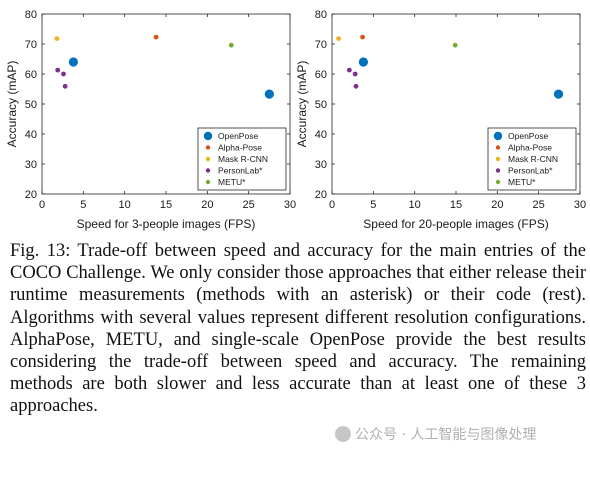 The width and height of the screenshot is (590, 487). What do you see at coordinates (343, 434) in the screenshot?
I see `wechat-logo-icon` at bounding box center [343, 434].